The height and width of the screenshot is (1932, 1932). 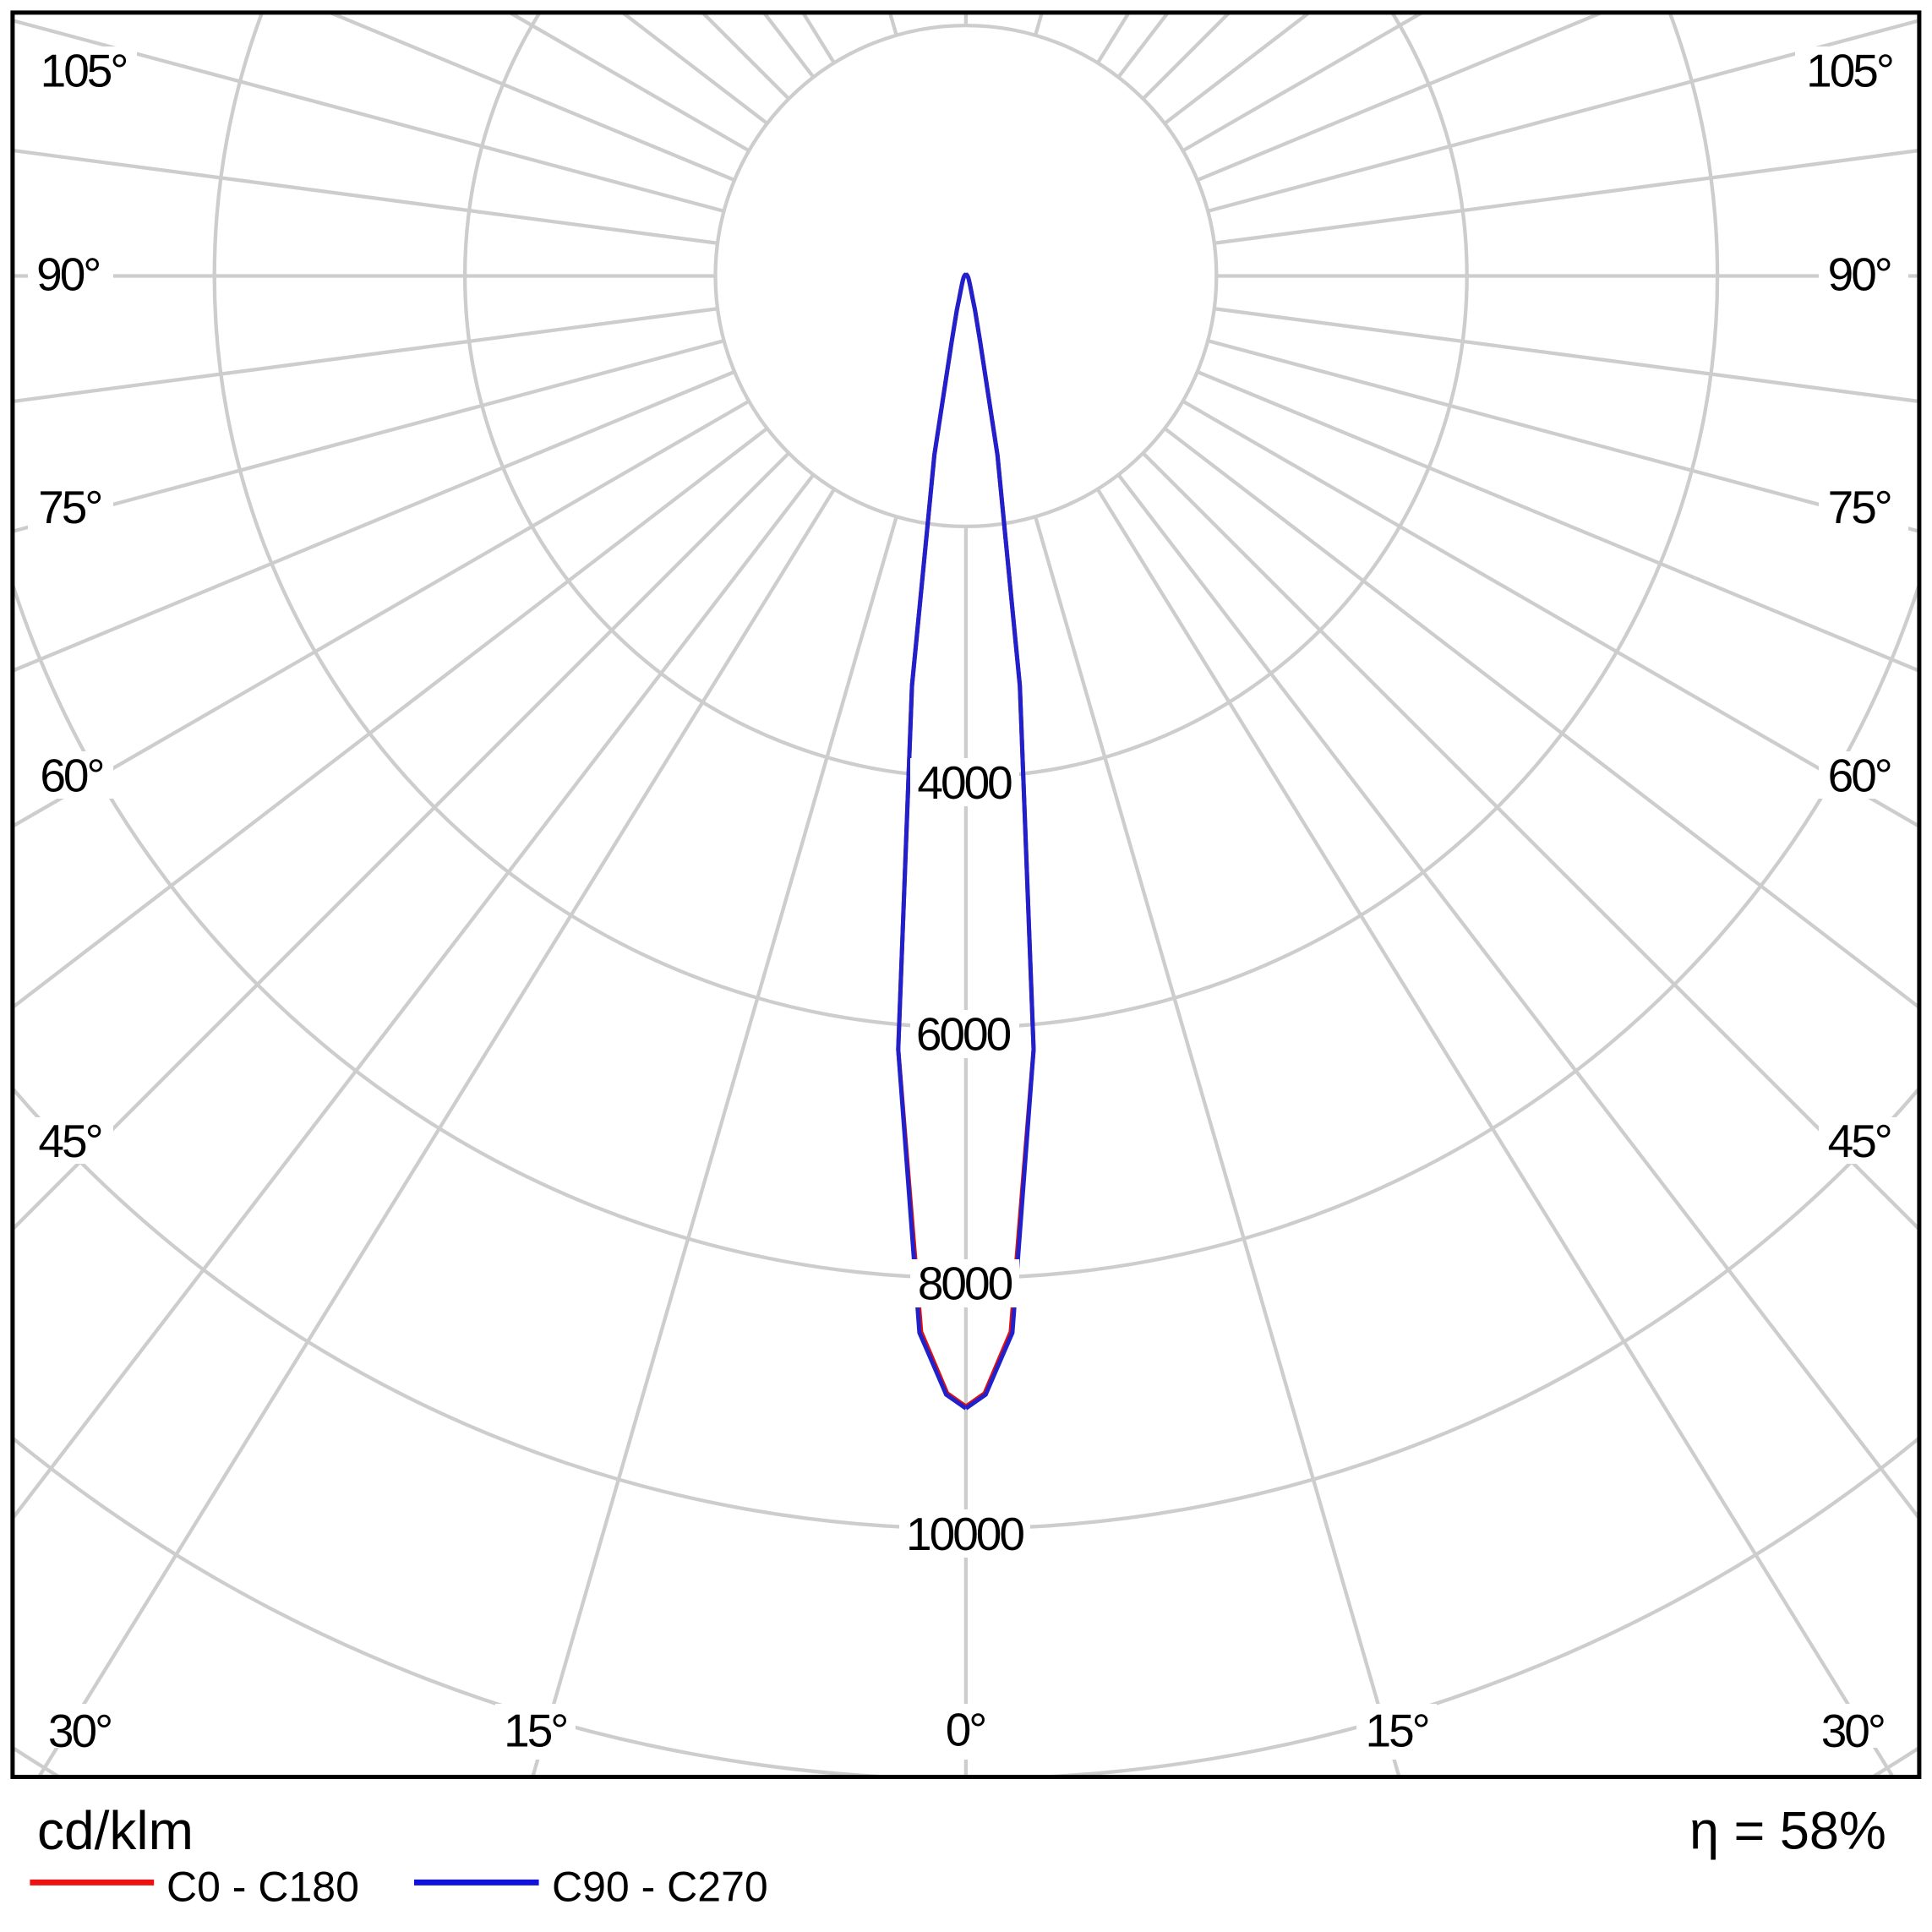 What do you see at coordinates (965, 1284) in the screenshot?
I see `svg-text: 8000` at bounding box center [965, 1284].